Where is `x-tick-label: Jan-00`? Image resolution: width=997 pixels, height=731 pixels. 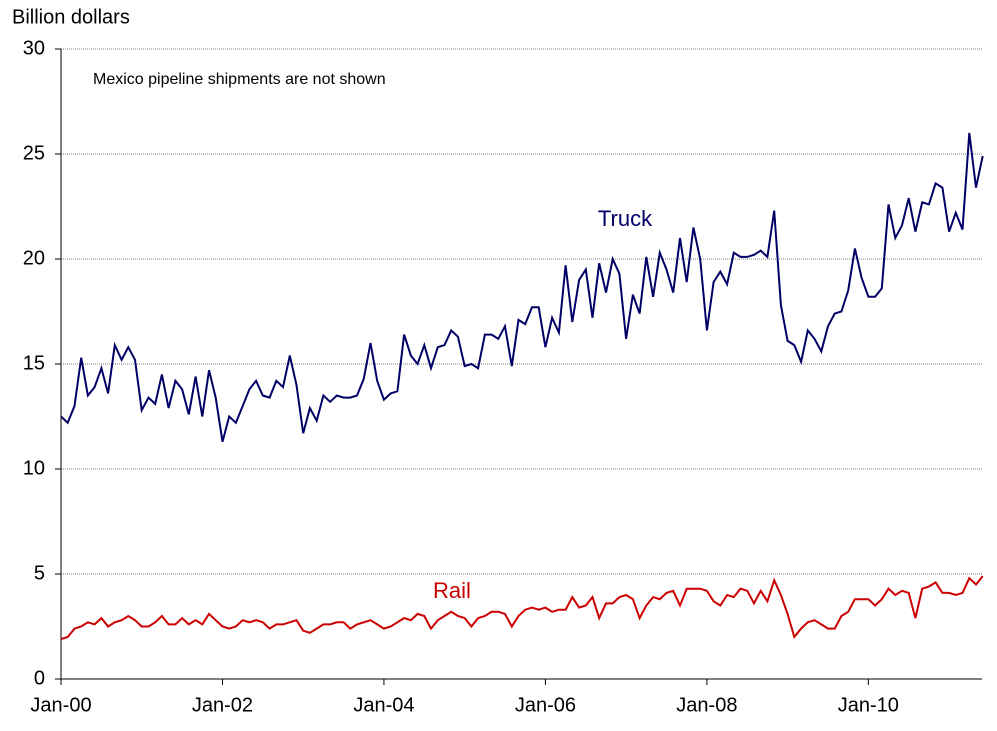
x-tick-label: Jan-00 is located at coordinates (60, 705).